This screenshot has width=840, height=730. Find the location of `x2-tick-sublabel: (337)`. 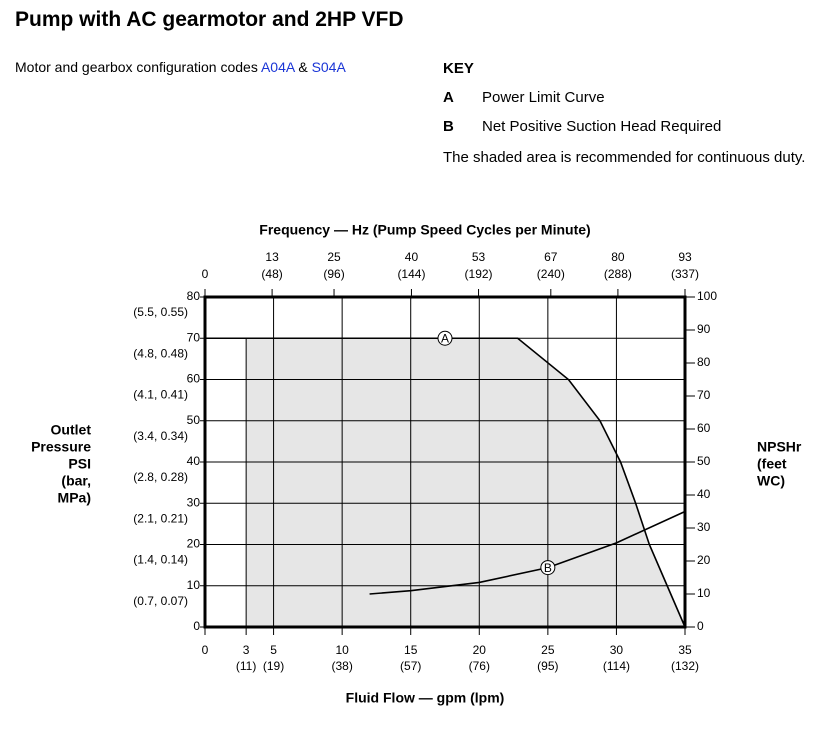

x2-tick-sublabel: (337) is located at coordinates (685, 274).